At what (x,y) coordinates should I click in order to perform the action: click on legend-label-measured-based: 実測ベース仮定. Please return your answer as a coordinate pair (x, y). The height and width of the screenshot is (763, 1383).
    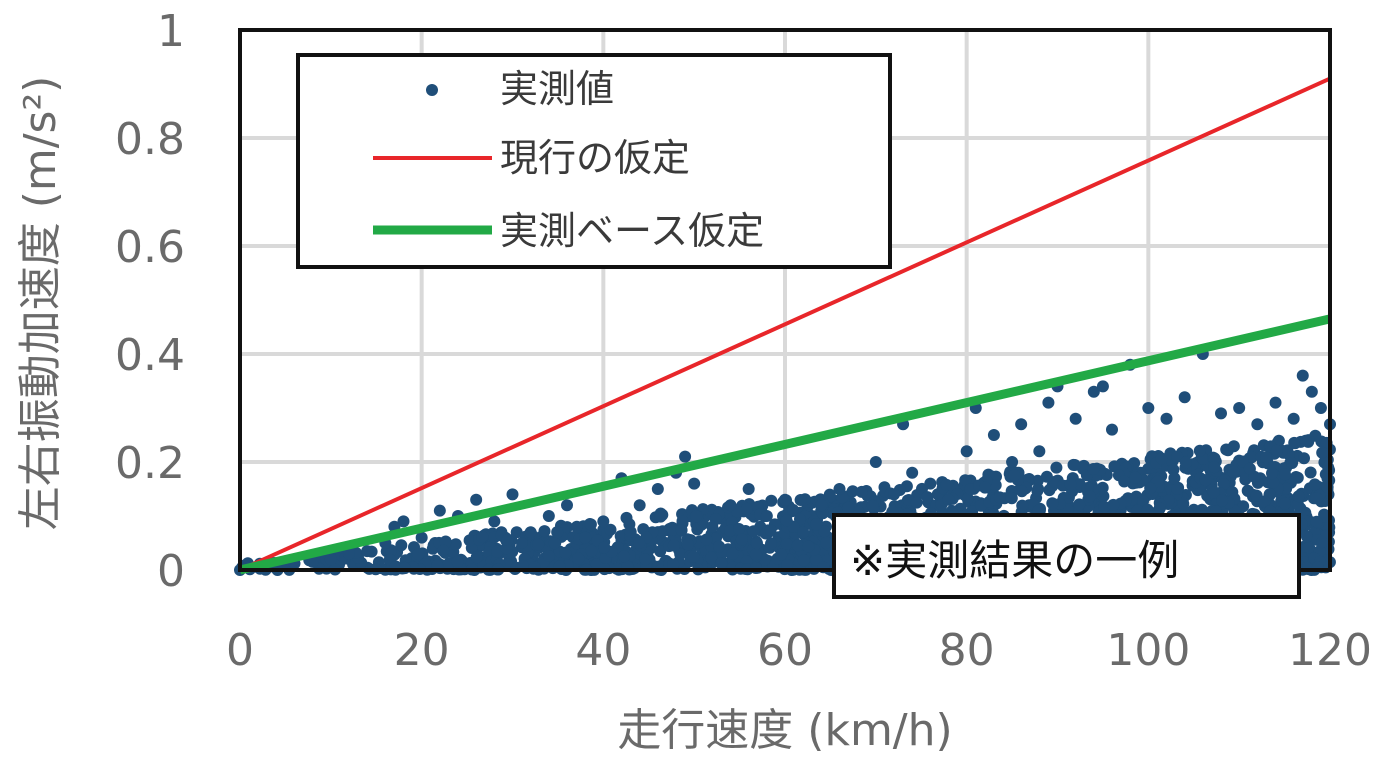
    Looking at the image, I should click on (632, 231).